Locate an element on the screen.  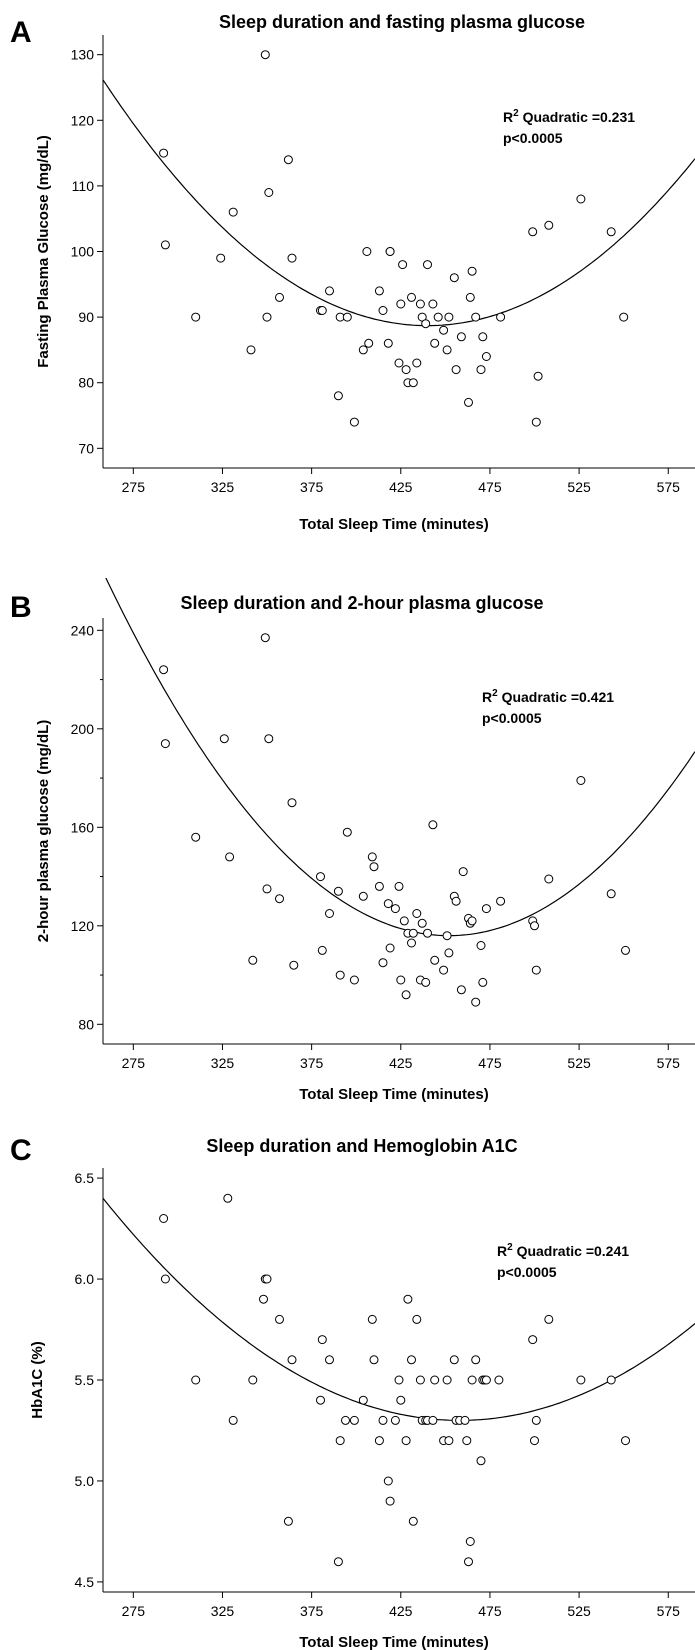
y-tick-label: 4.5 is located at coordinates (85, 1582).